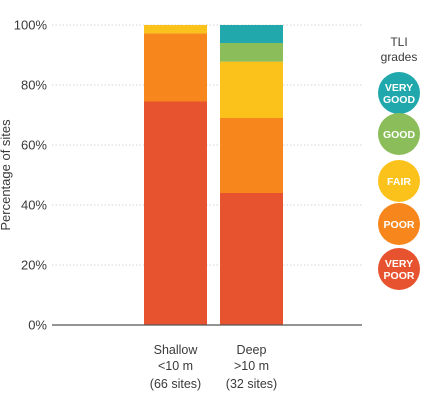 Image resolution: width=424 pixels, height=405 pixels. I want to click on y-tick-label: 60%, so click(34, 145).